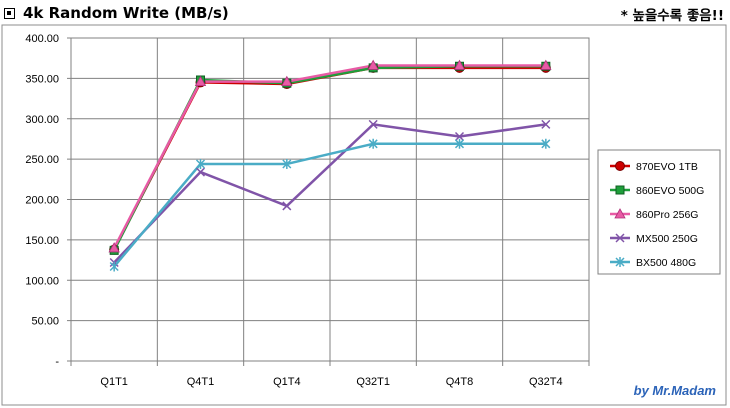 The width and height of the screenshot is (730, 408). I want to click on y-tick-label: 200.00, so click(42, 201).